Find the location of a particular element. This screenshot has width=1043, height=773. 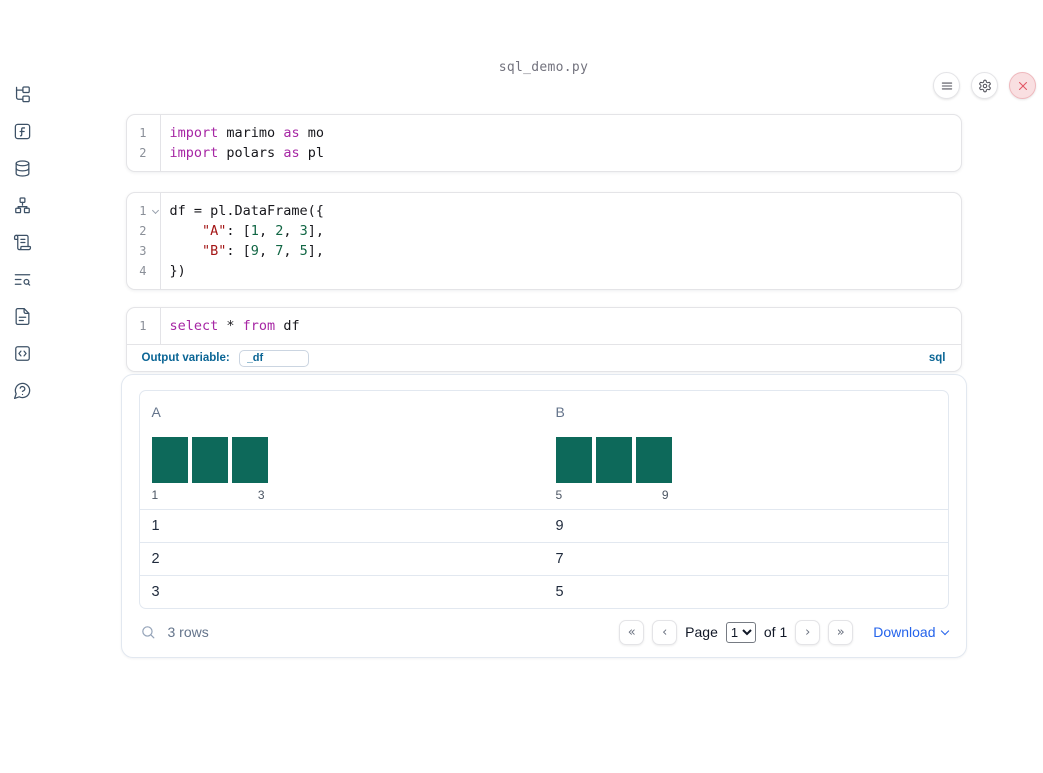

cell-value: 2 is located at coordinates (155, 559).